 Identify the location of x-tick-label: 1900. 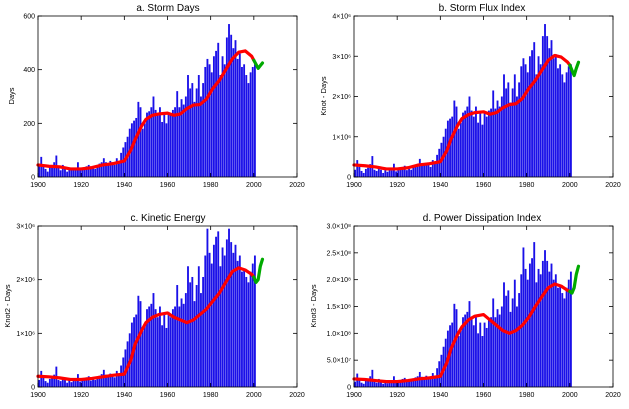
(38, 395).